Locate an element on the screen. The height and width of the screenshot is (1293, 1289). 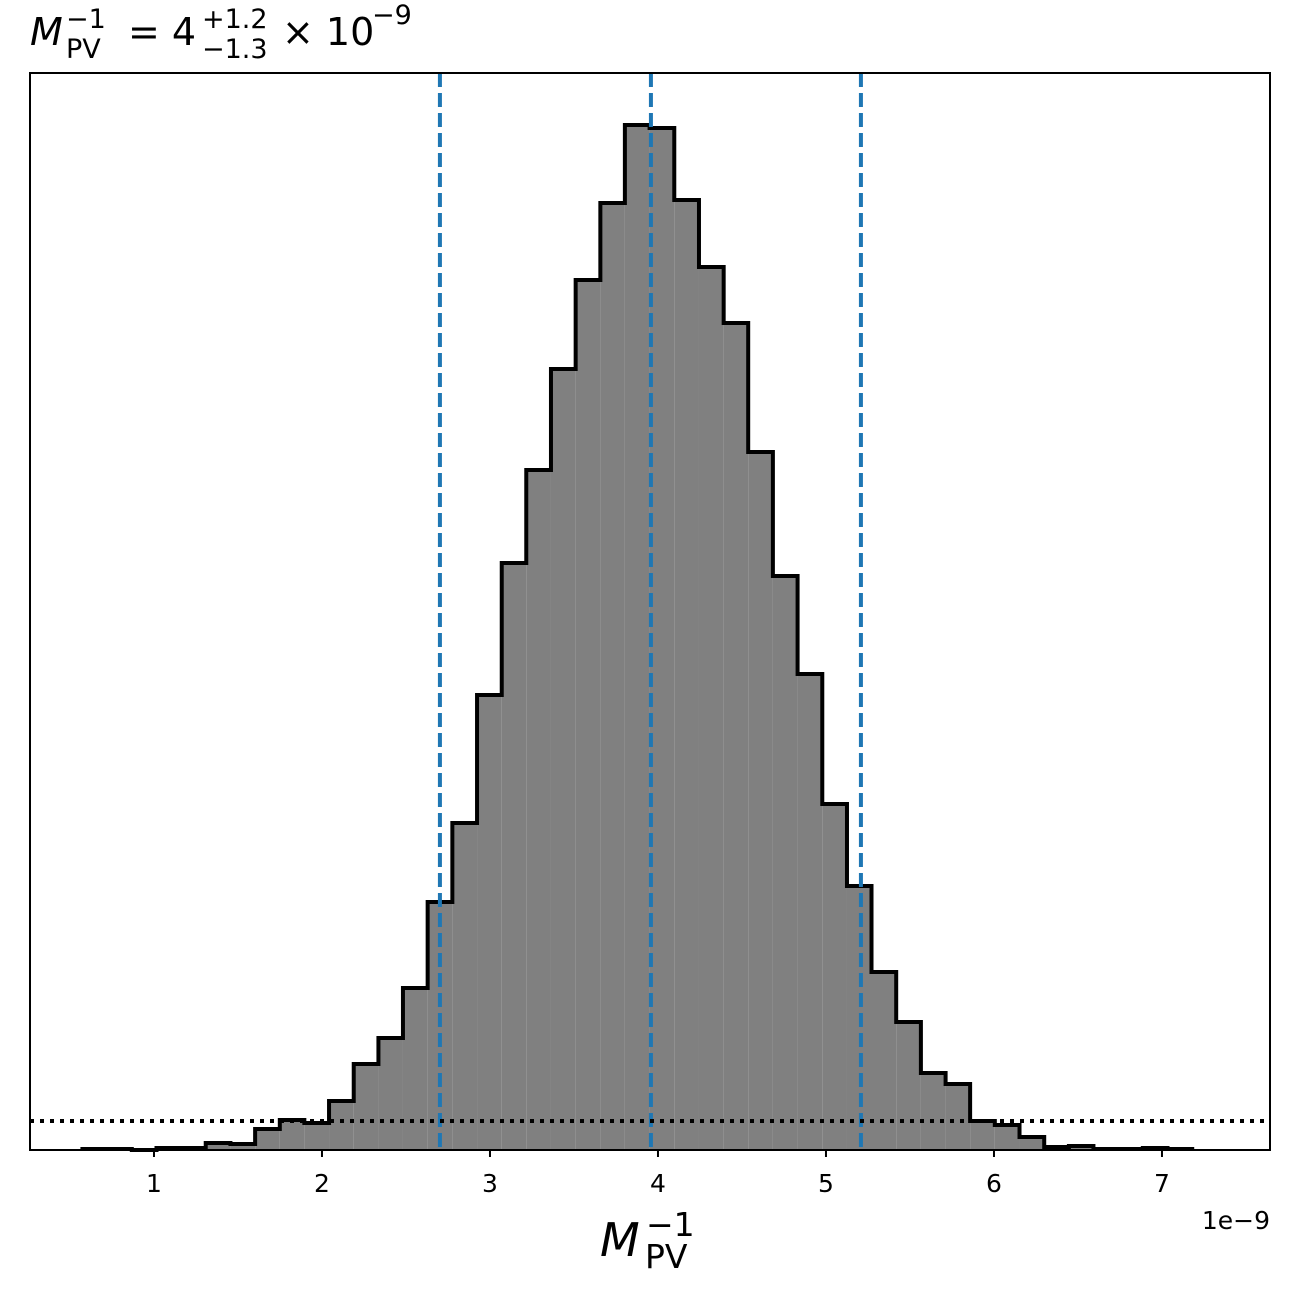
x-tick-label: 5 is located at coordinates (826, 1183).